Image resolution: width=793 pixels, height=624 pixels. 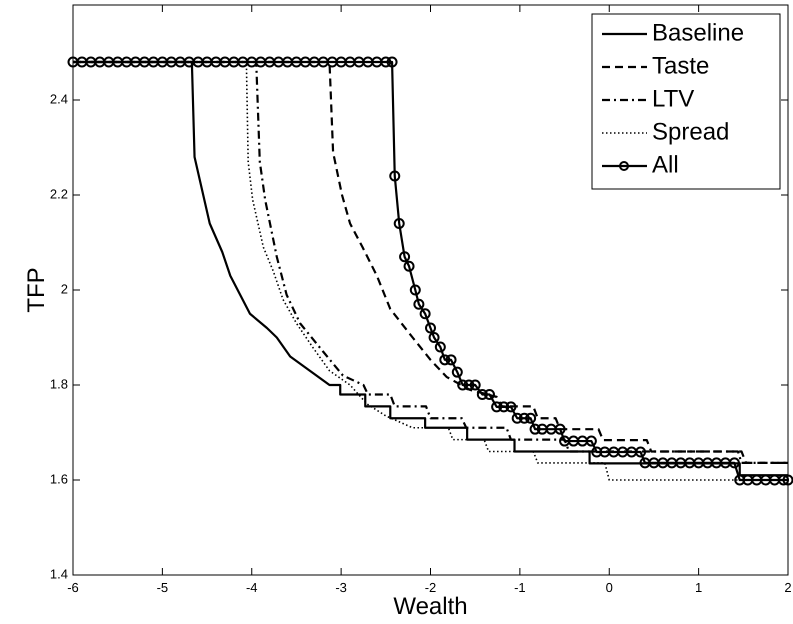 I want to click on y-tick-label: 2.2, so click(x=59, y=194).